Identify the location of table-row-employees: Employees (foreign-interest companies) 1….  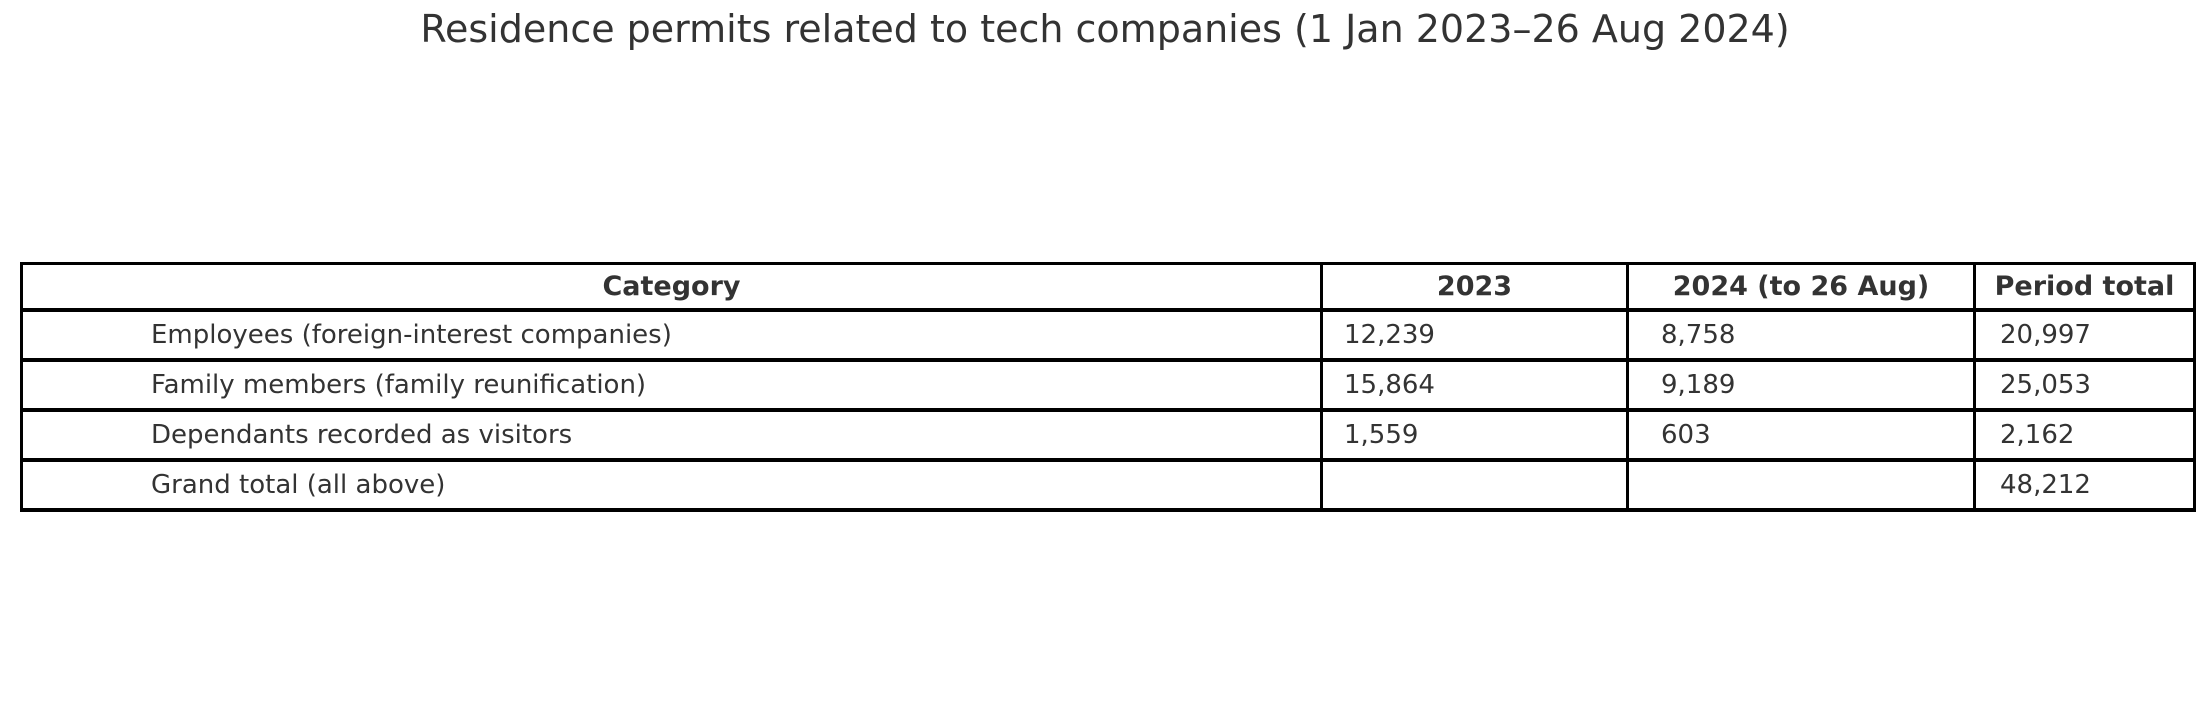
(1108, 334).